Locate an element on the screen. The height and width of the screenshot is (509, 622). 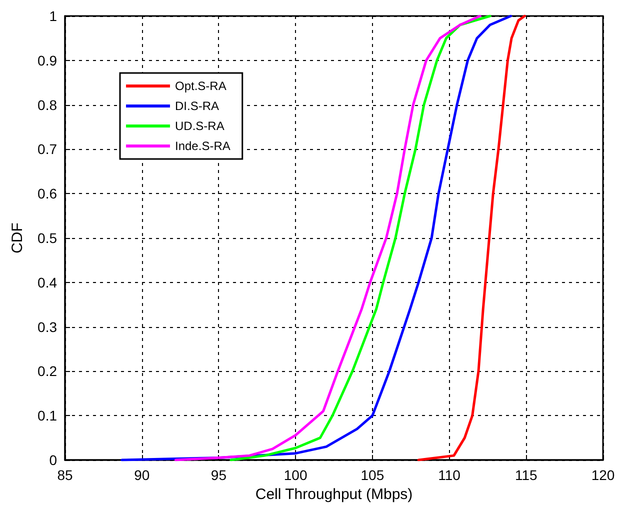
y-tick-label: 0.9 is located at coordinates (48, 60).